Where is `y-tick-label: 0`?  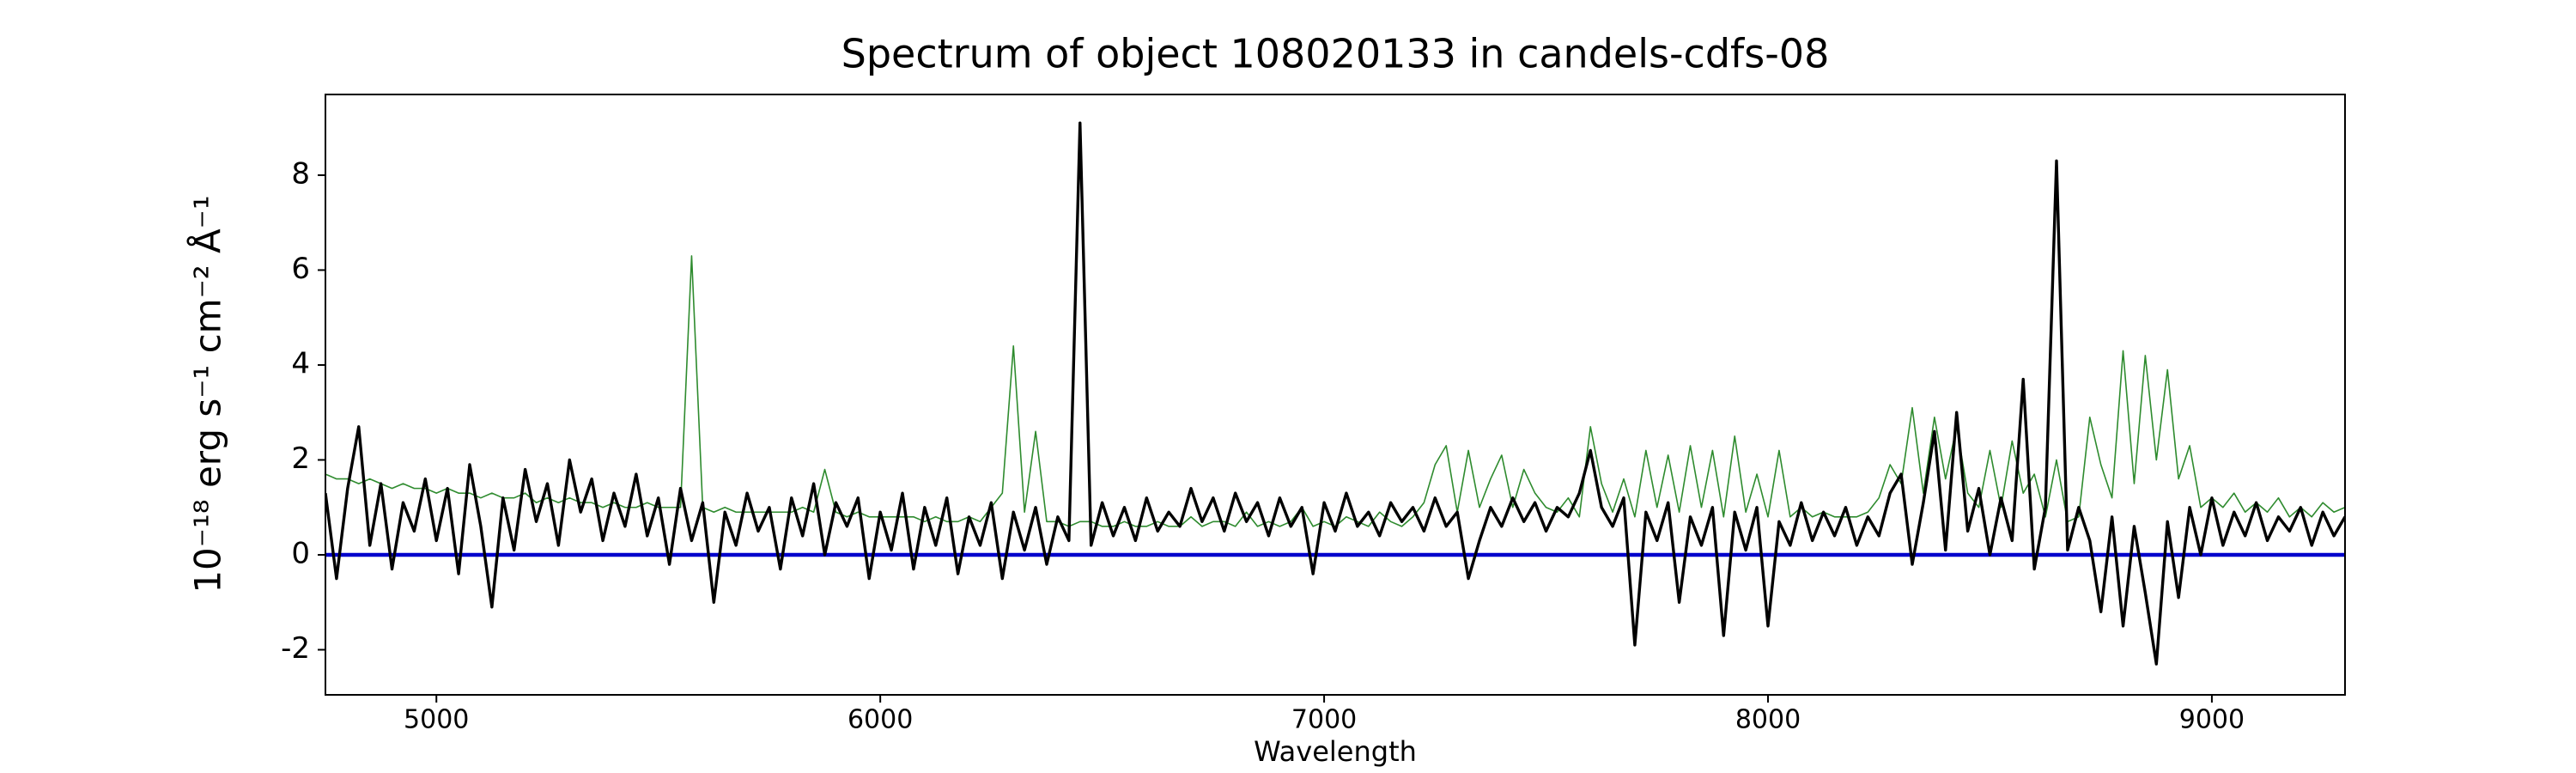 y-tick-label: 0 is located at coordinates (301, 553).